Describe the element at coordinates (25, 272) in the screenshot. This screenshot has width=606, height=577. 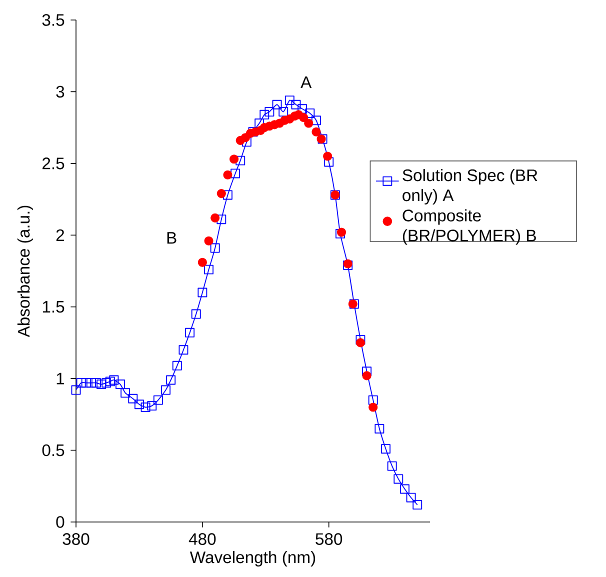
I see `y-axis-title: Absorbance (a.u.)` at that location.